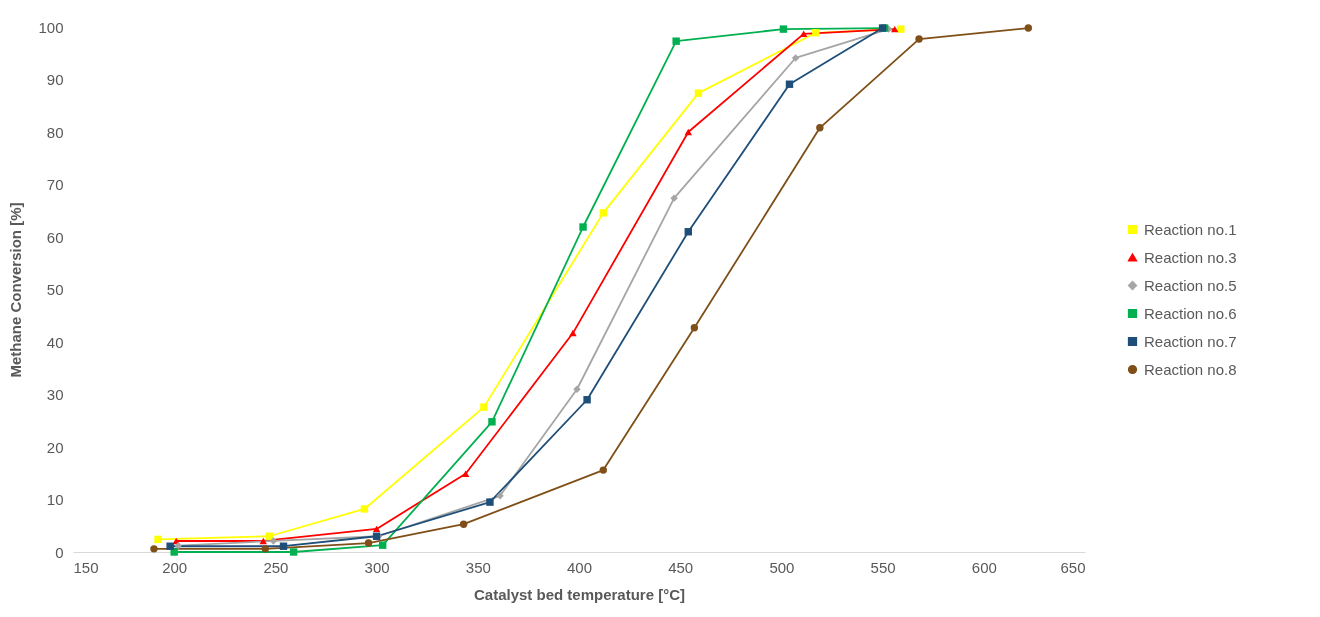 The height and width of the screenshot is (617, 1320). I want to click on x-tick-label: 650, so click(1073, 567).